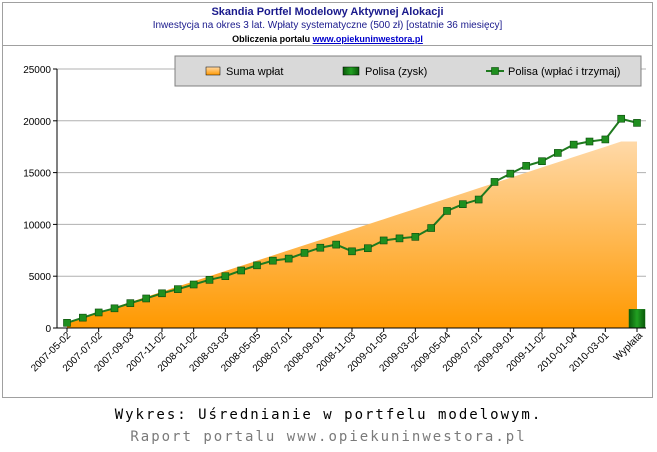  I want to click on legend-swatch-marker, so click(495, 71).